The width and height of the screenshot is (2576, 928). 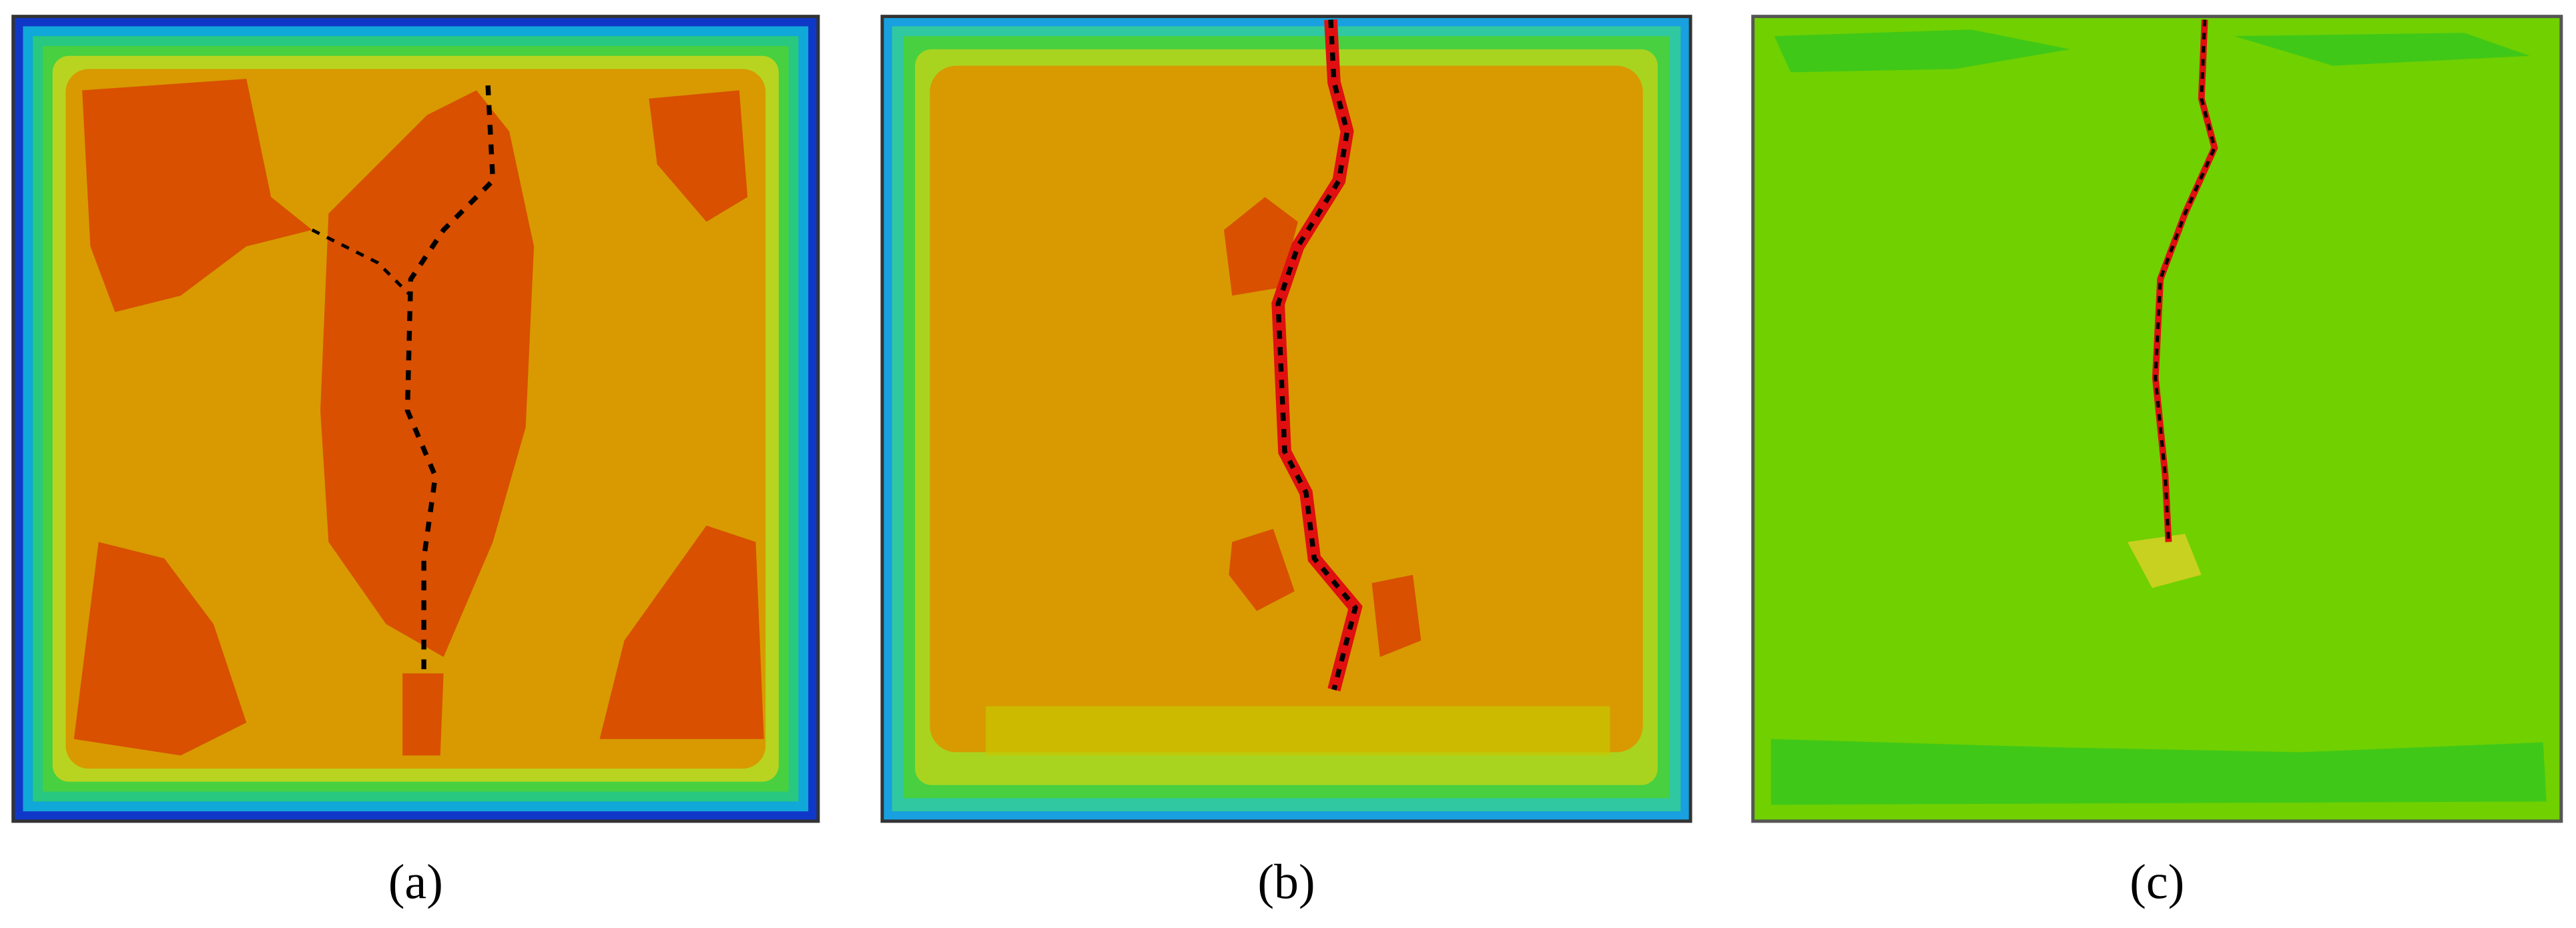 I want to click on panel-label: (b), so click(x=1286, y=882).